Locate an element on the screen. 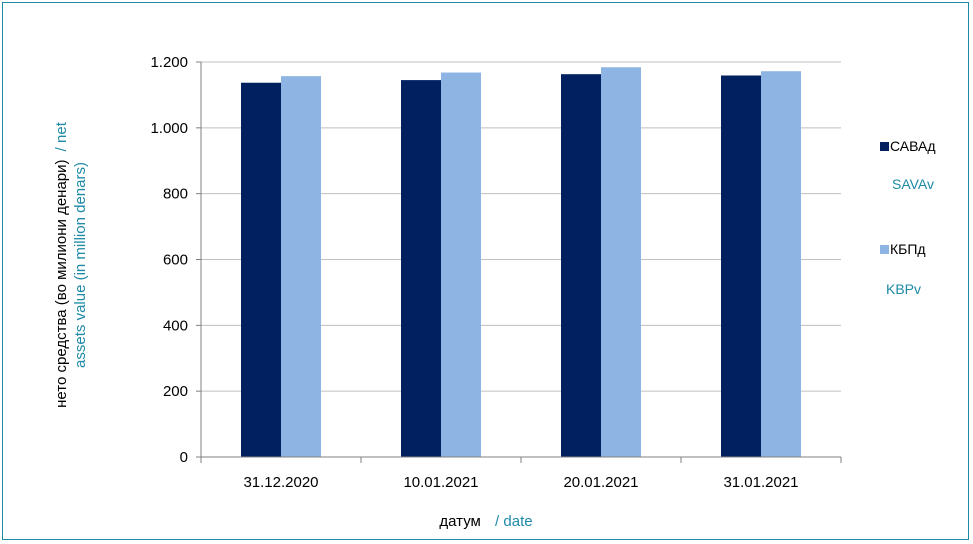 The width and height of the screenshot is (973, 544). y-tick-label: 200 is located at coordinates (175, 391).